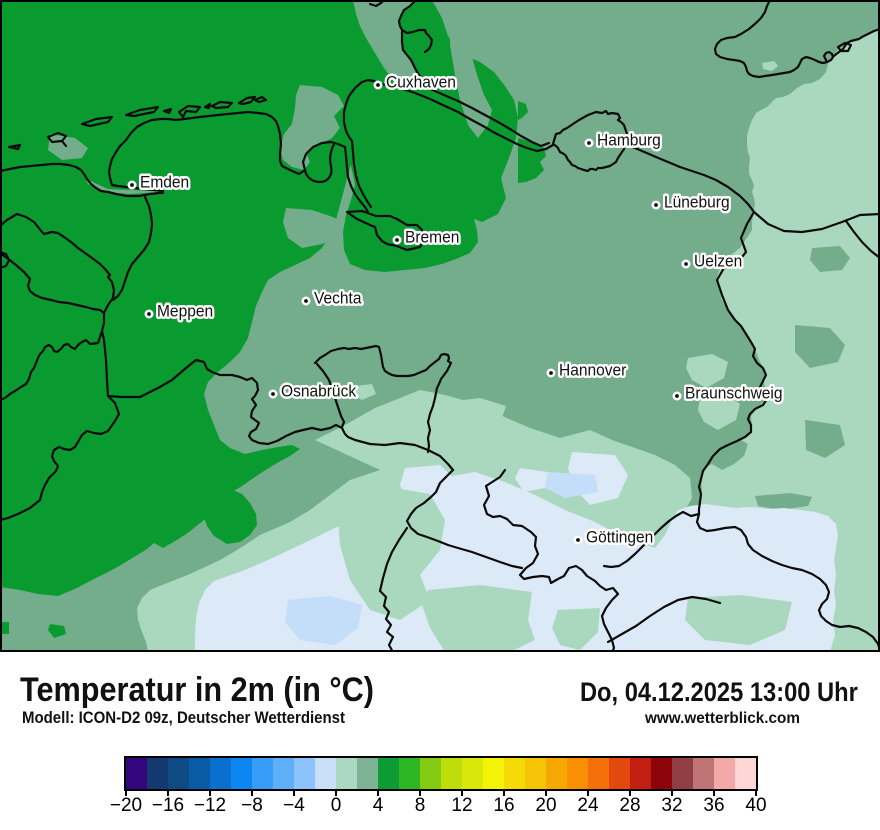 Image resolution: width=880 pixels, height=830 pixels. Describe the element at coordinates (619, 537) in the screenshot. I see `svg-text: Göttingen` at that location.